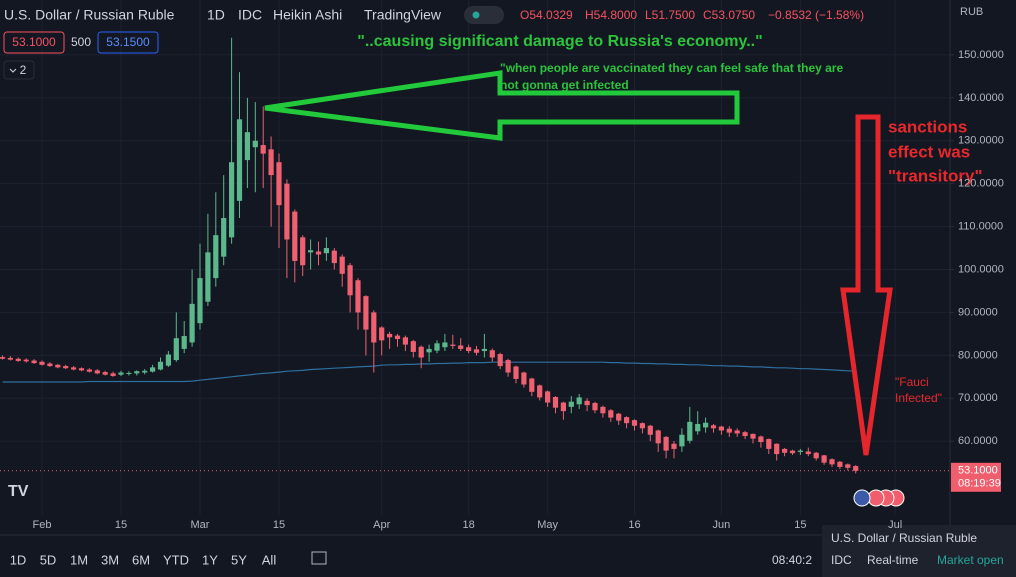  I want to click on y-tick-label: 140.0000, so click(981, 98).